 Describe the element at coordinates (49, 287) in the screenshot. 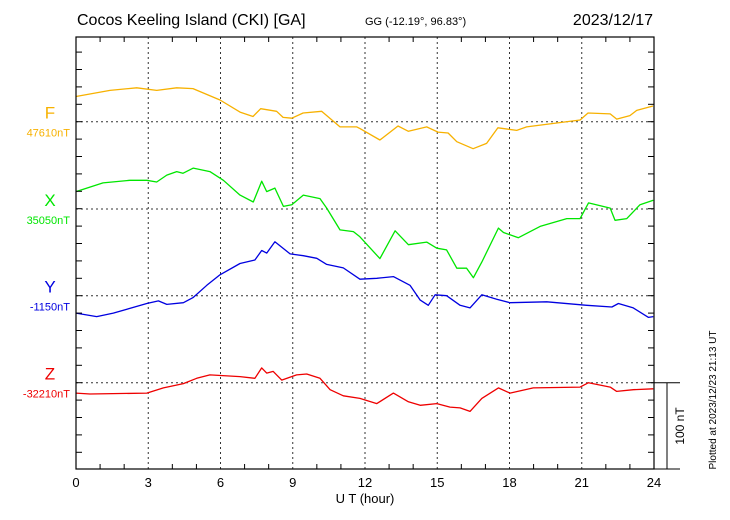

I see `component-name-y: Y` at that location.